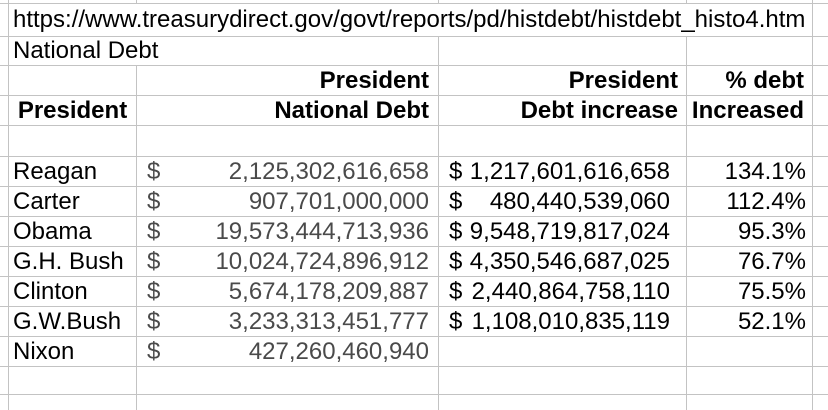 This screenshot has height=410, width=828. I want to click on cell-national-debt-value: $19,573,444,713,936, so click(288, 232).